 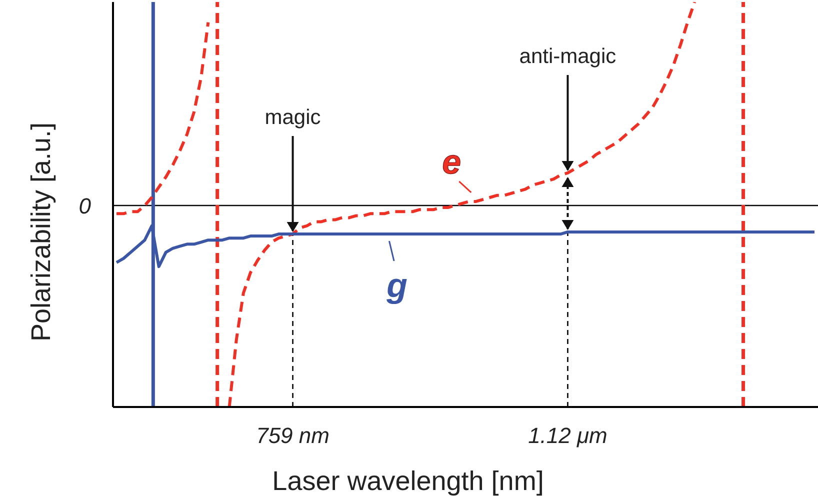 I want to click on x-axis-title: Laser wavelength [nm], so click(x=408, y=481).